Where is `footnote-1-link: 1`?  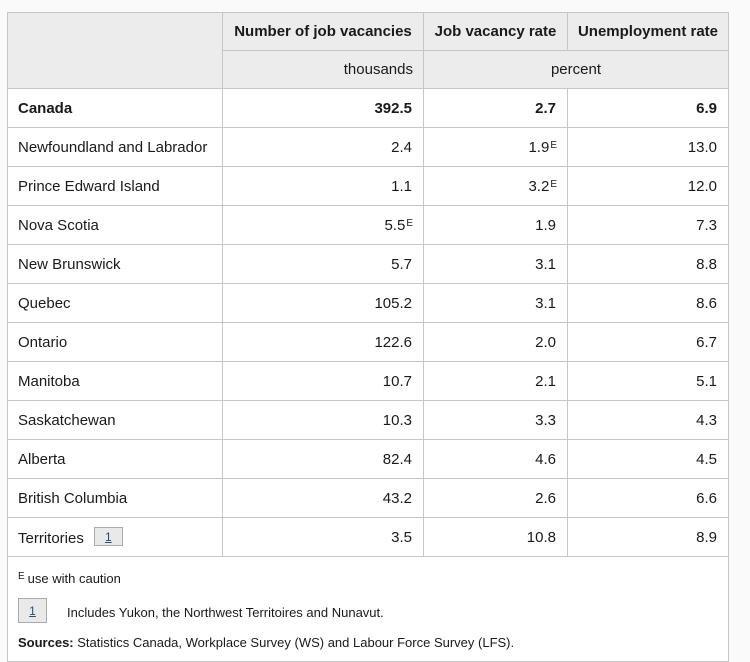
footnote-1-link: 1 is located at coordinates (108, 536).